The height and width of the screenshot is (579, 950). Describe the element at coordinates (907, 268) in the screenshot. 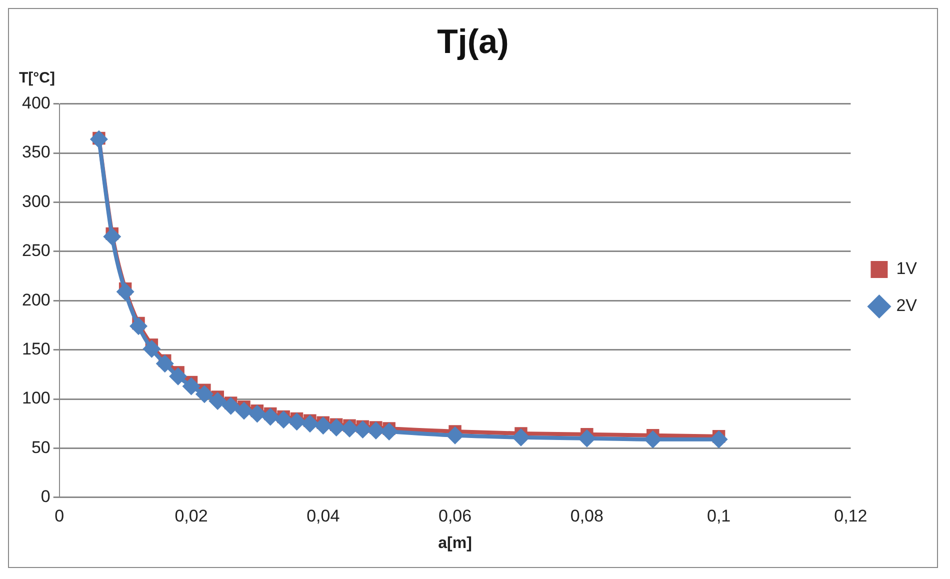

I see `legend-label: 1V` at that location.